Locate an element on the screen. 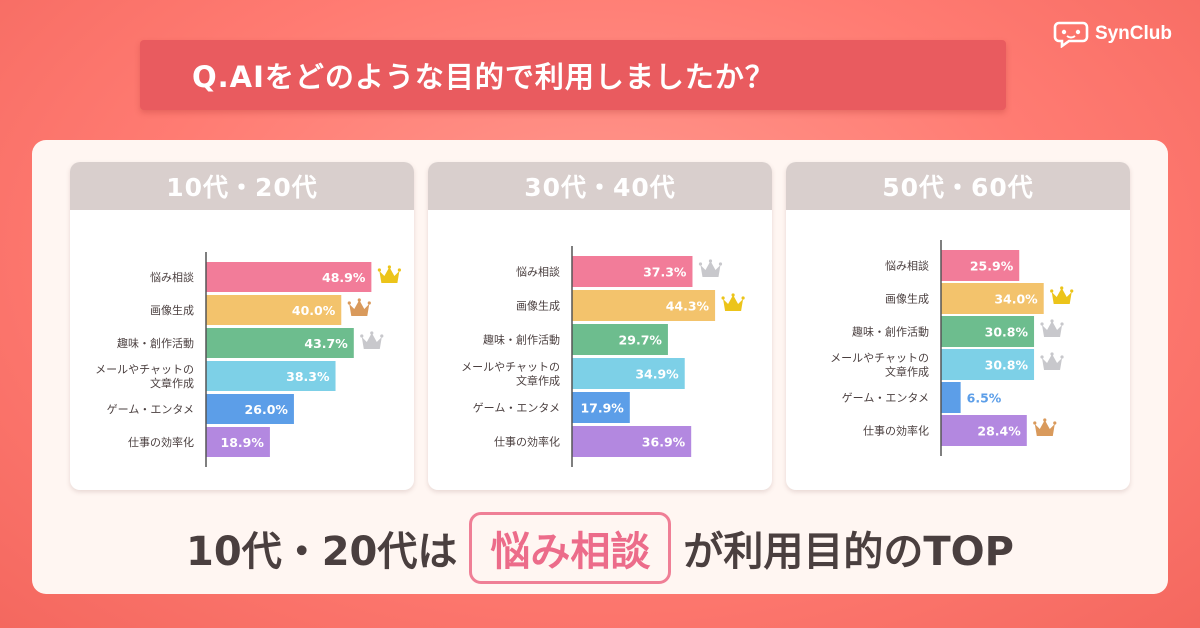 The image size is (1200, 628). value-label: 43.7% is located at coordinates (326, 343).